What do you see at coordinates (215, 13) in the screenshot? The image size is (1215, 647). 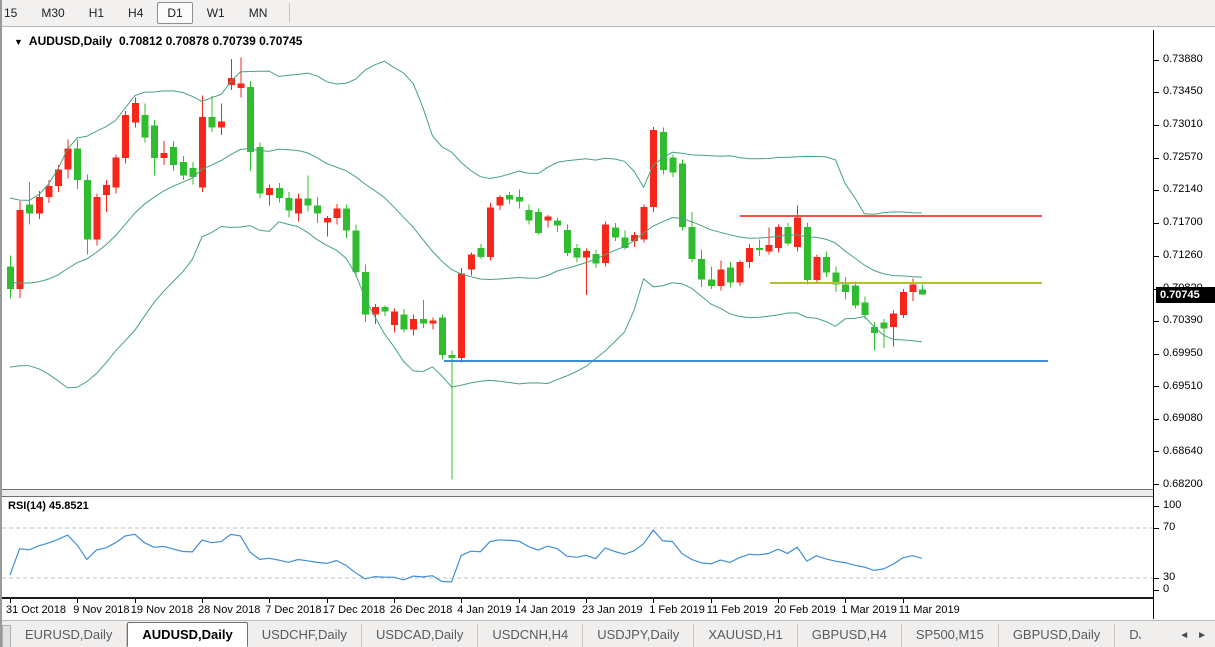 I see `timeframe-button-w1: W1` at bounding box center [215, 13].